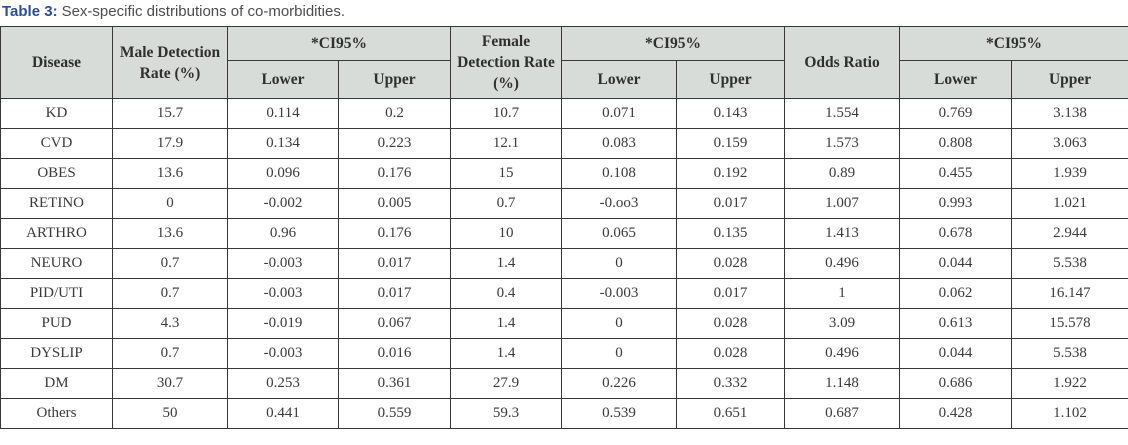 The width and height of the screenshot is (1128, 445). I want to click on cell-female-ci-upper: 0.332, so click(731, 383).